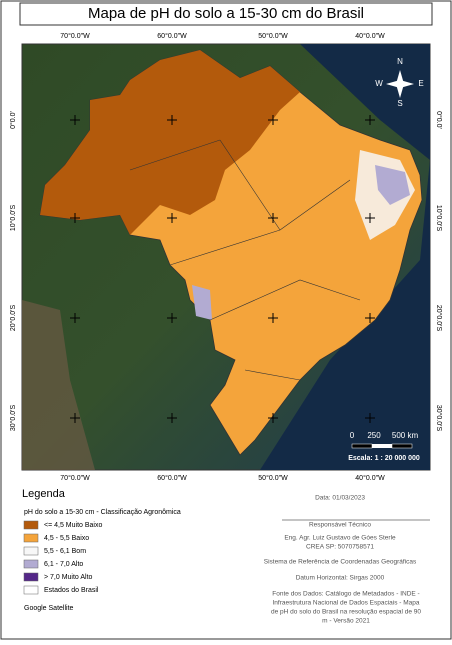 The width and height of the screenshot is (452, 645). I want to click on scale-label: 0, so click(352, 435).